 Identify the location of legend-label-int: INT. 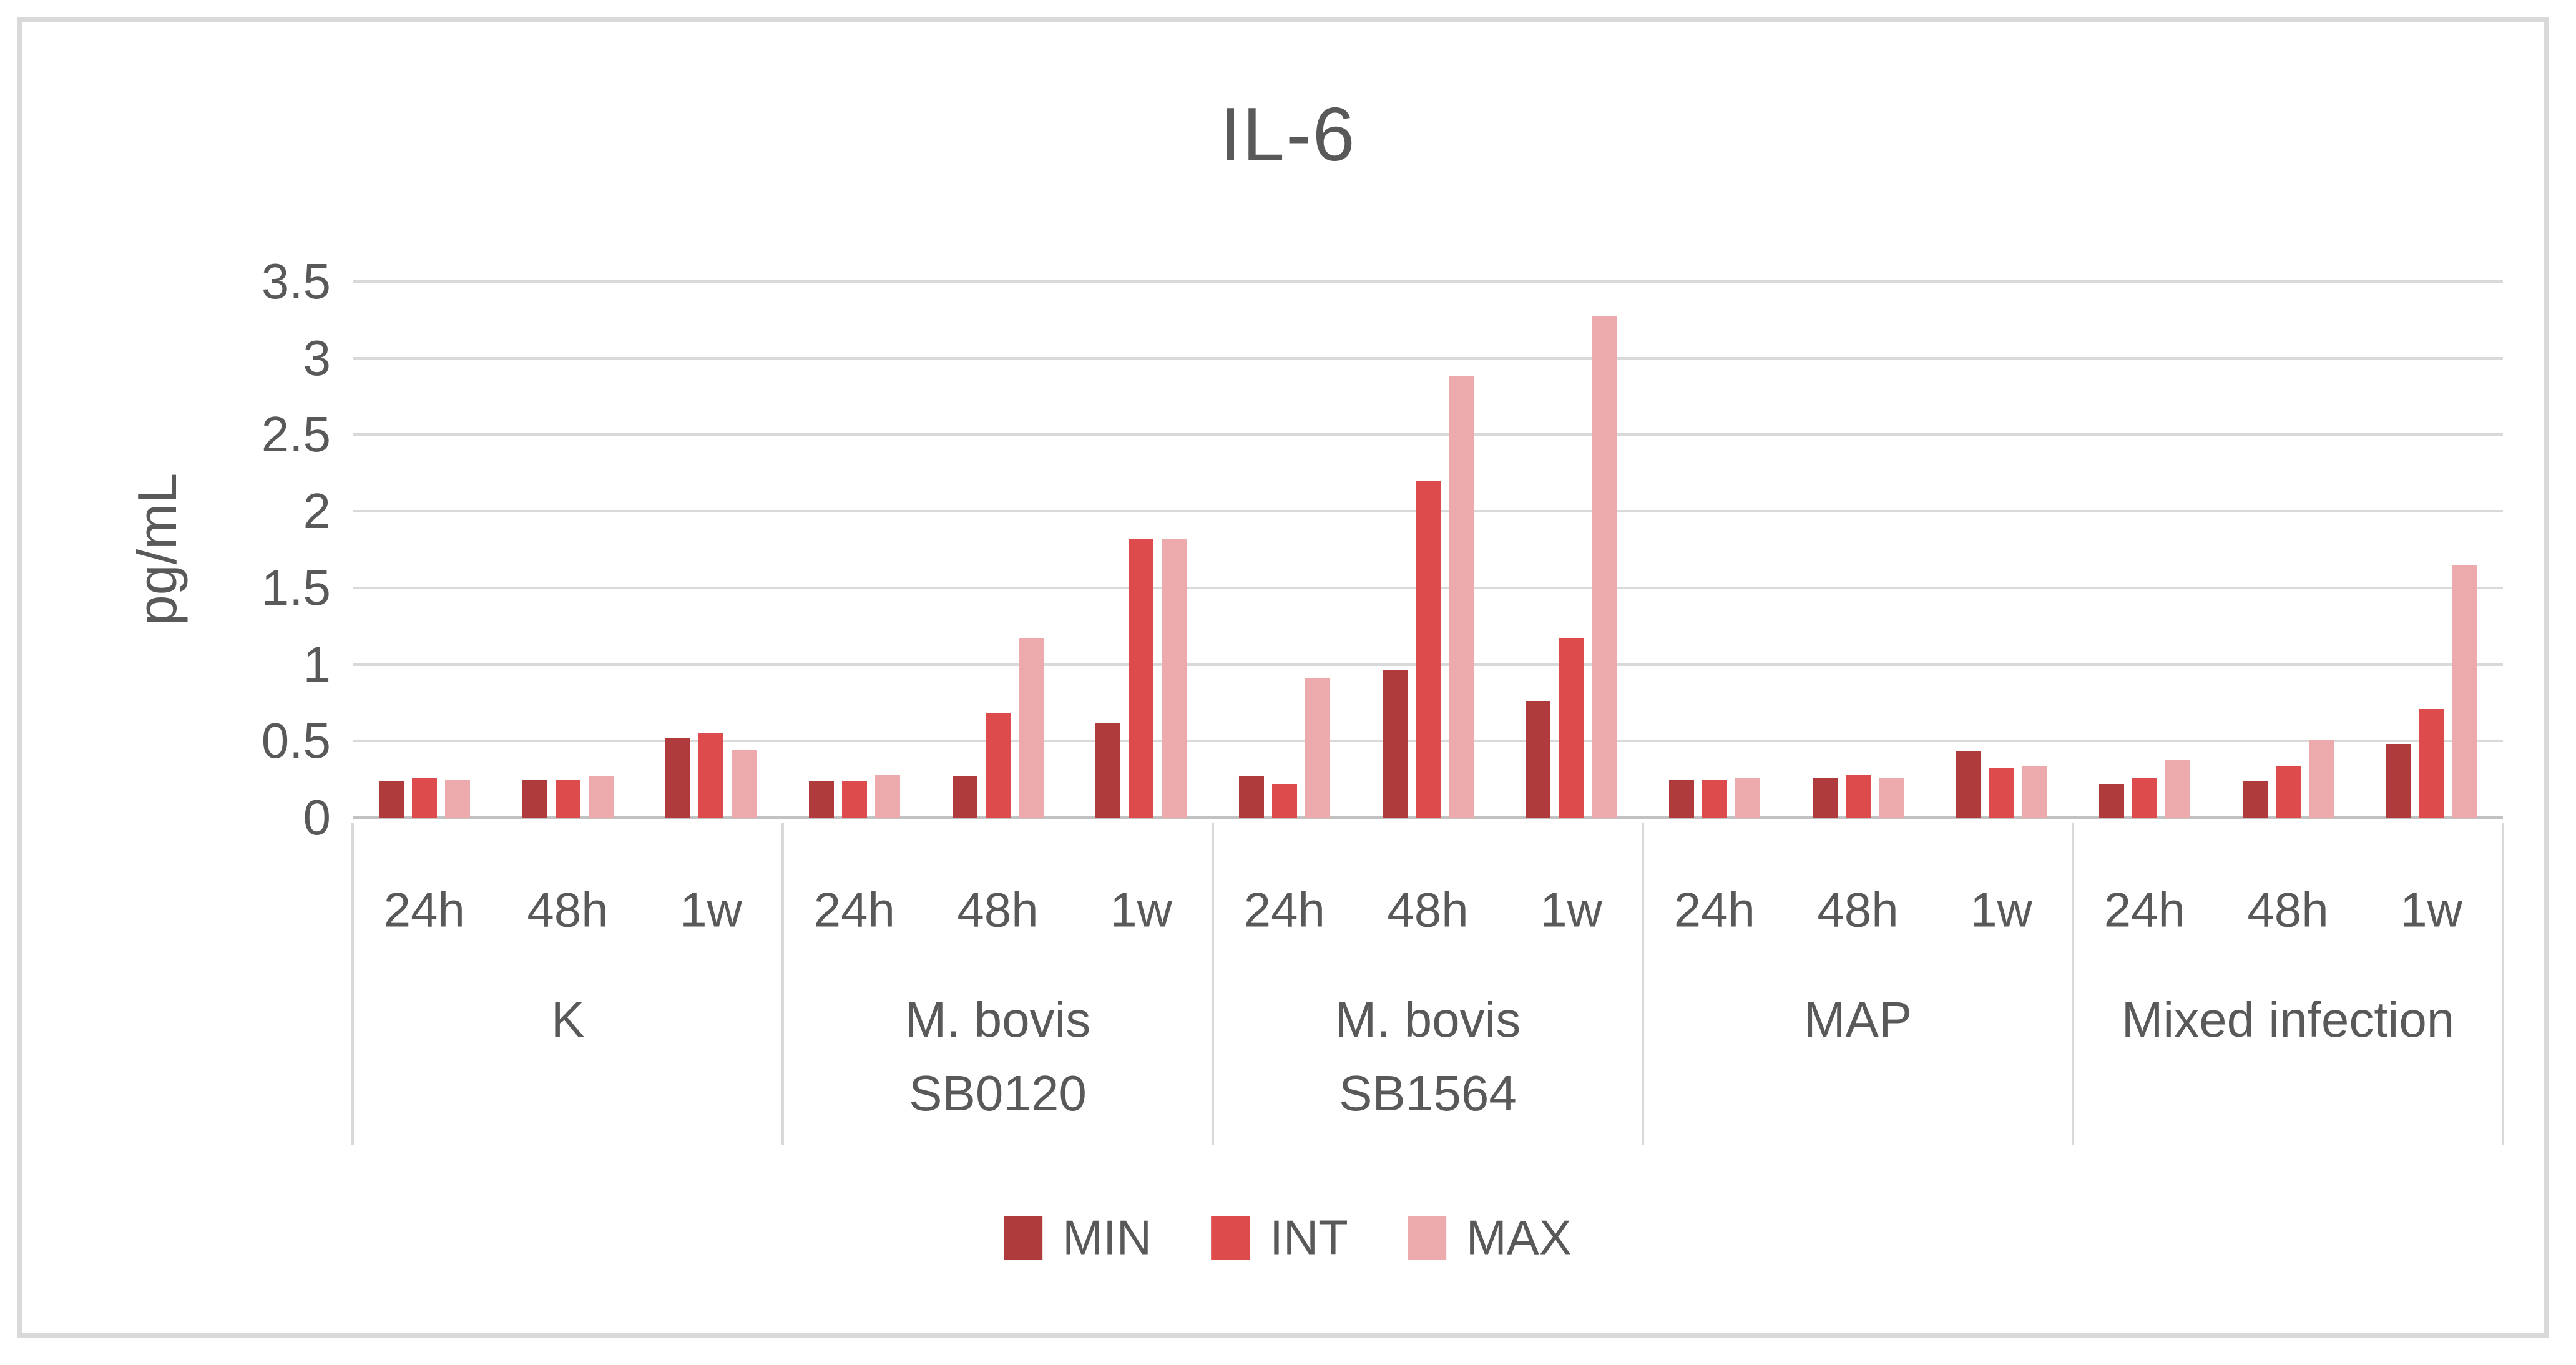
(1309, 1237).